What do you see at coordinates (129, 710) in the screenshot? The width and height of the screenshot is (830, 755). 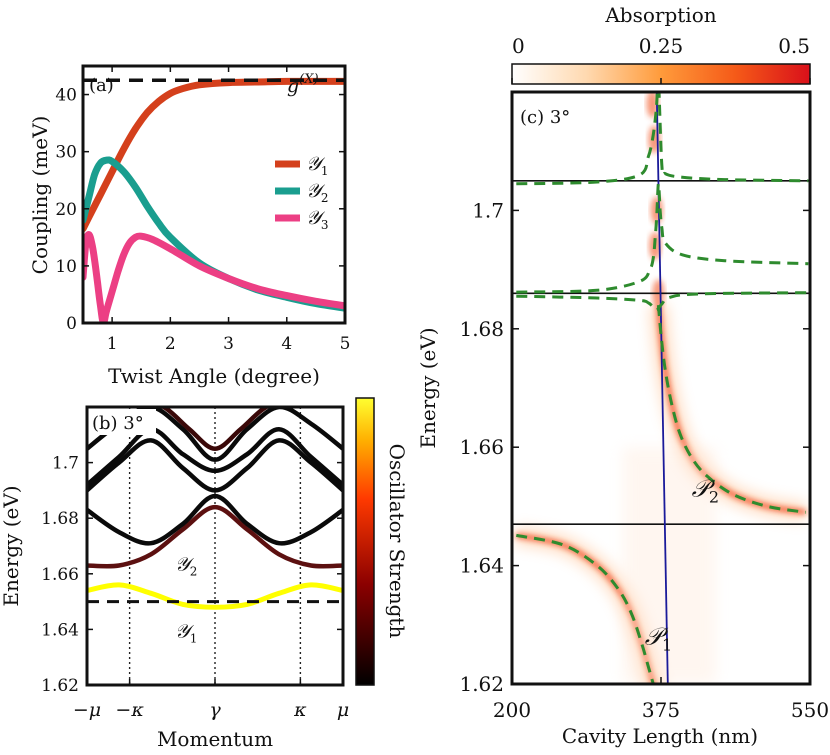 I see `panel-b-xtick-label-1: −κ` at bounding box center [129, 710].